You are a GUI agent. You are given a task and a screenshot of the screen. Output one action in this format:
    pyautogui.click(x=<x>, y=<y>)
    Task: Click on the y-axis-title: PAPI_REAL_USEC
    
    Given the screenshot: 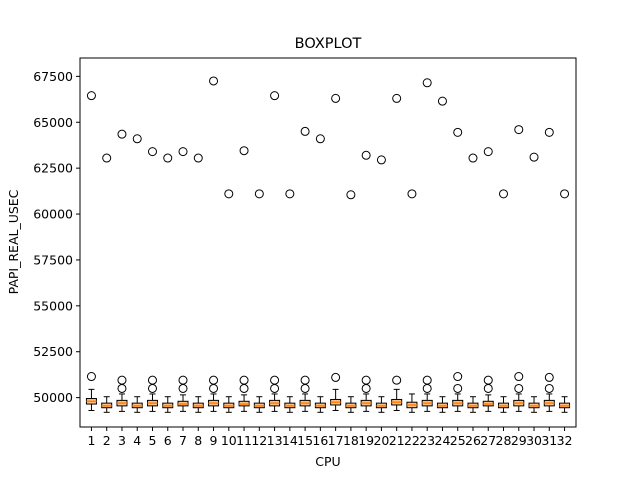 What is the action you would take?
    pyautogui.click(x=13, y=241)
    